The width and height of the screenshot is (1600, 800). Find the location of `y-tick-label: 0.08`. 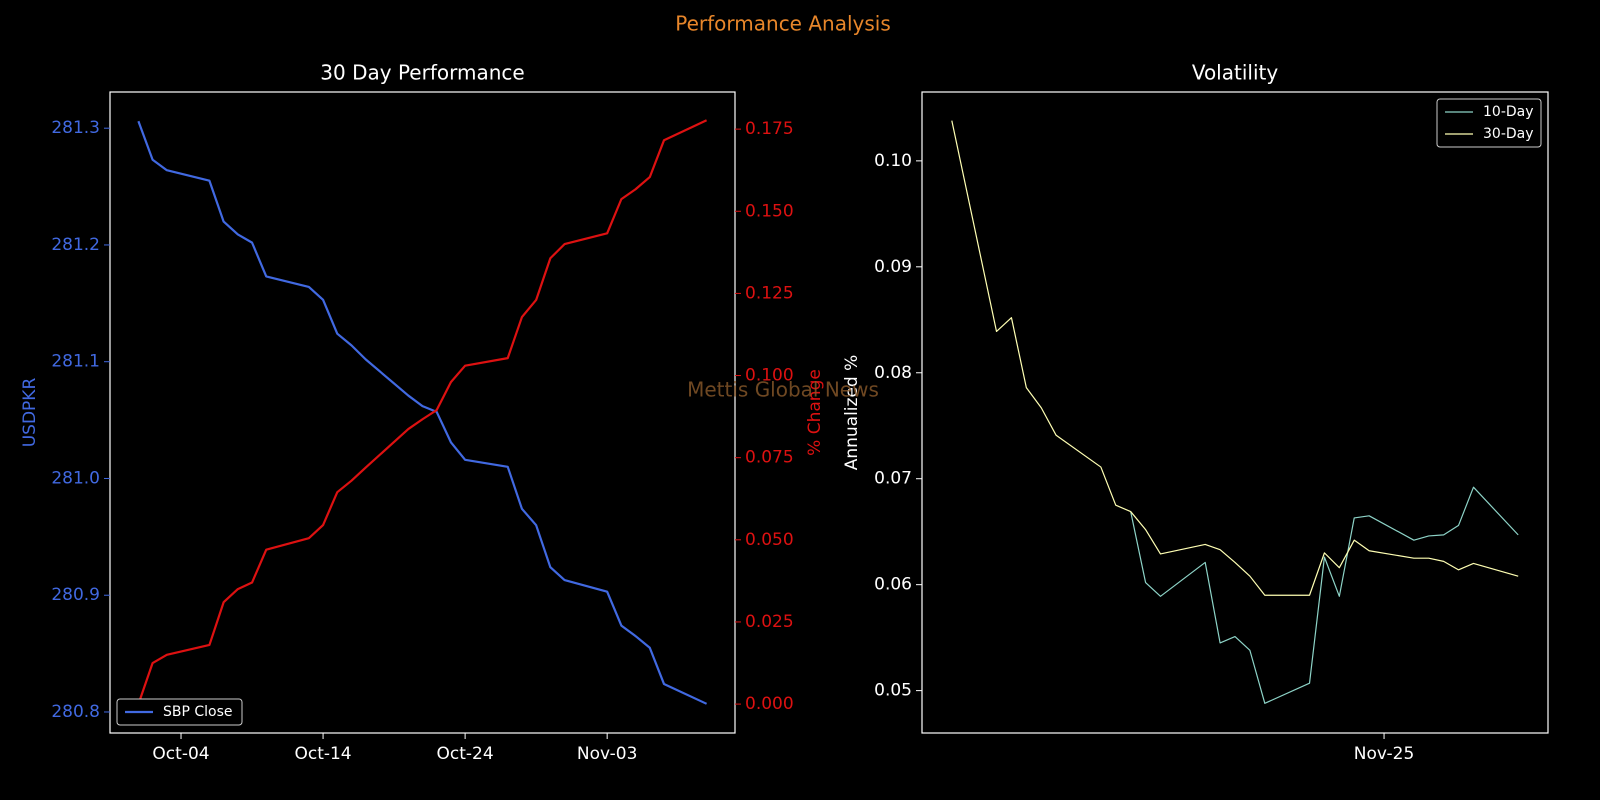

y-tick-label: 0.08 is located at coordinates (893, 373).